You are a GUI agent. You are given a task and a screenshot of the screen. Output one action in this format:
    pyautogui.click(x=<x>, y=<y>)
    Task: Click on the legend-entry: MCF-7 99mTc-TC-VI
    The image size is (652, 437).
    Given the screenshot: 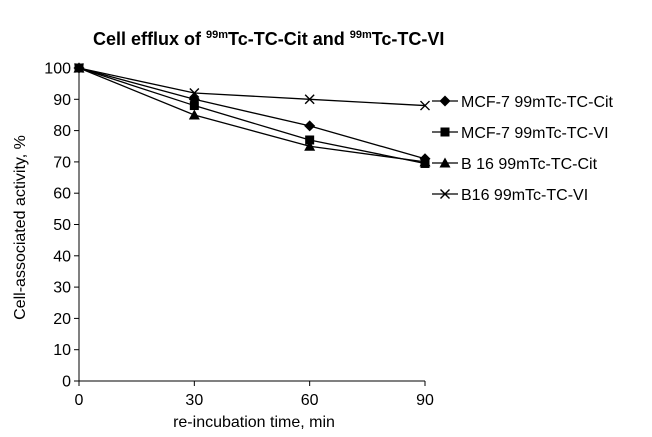 What is the action you would take?
    pyautogui.click(x=520, y=133)
    